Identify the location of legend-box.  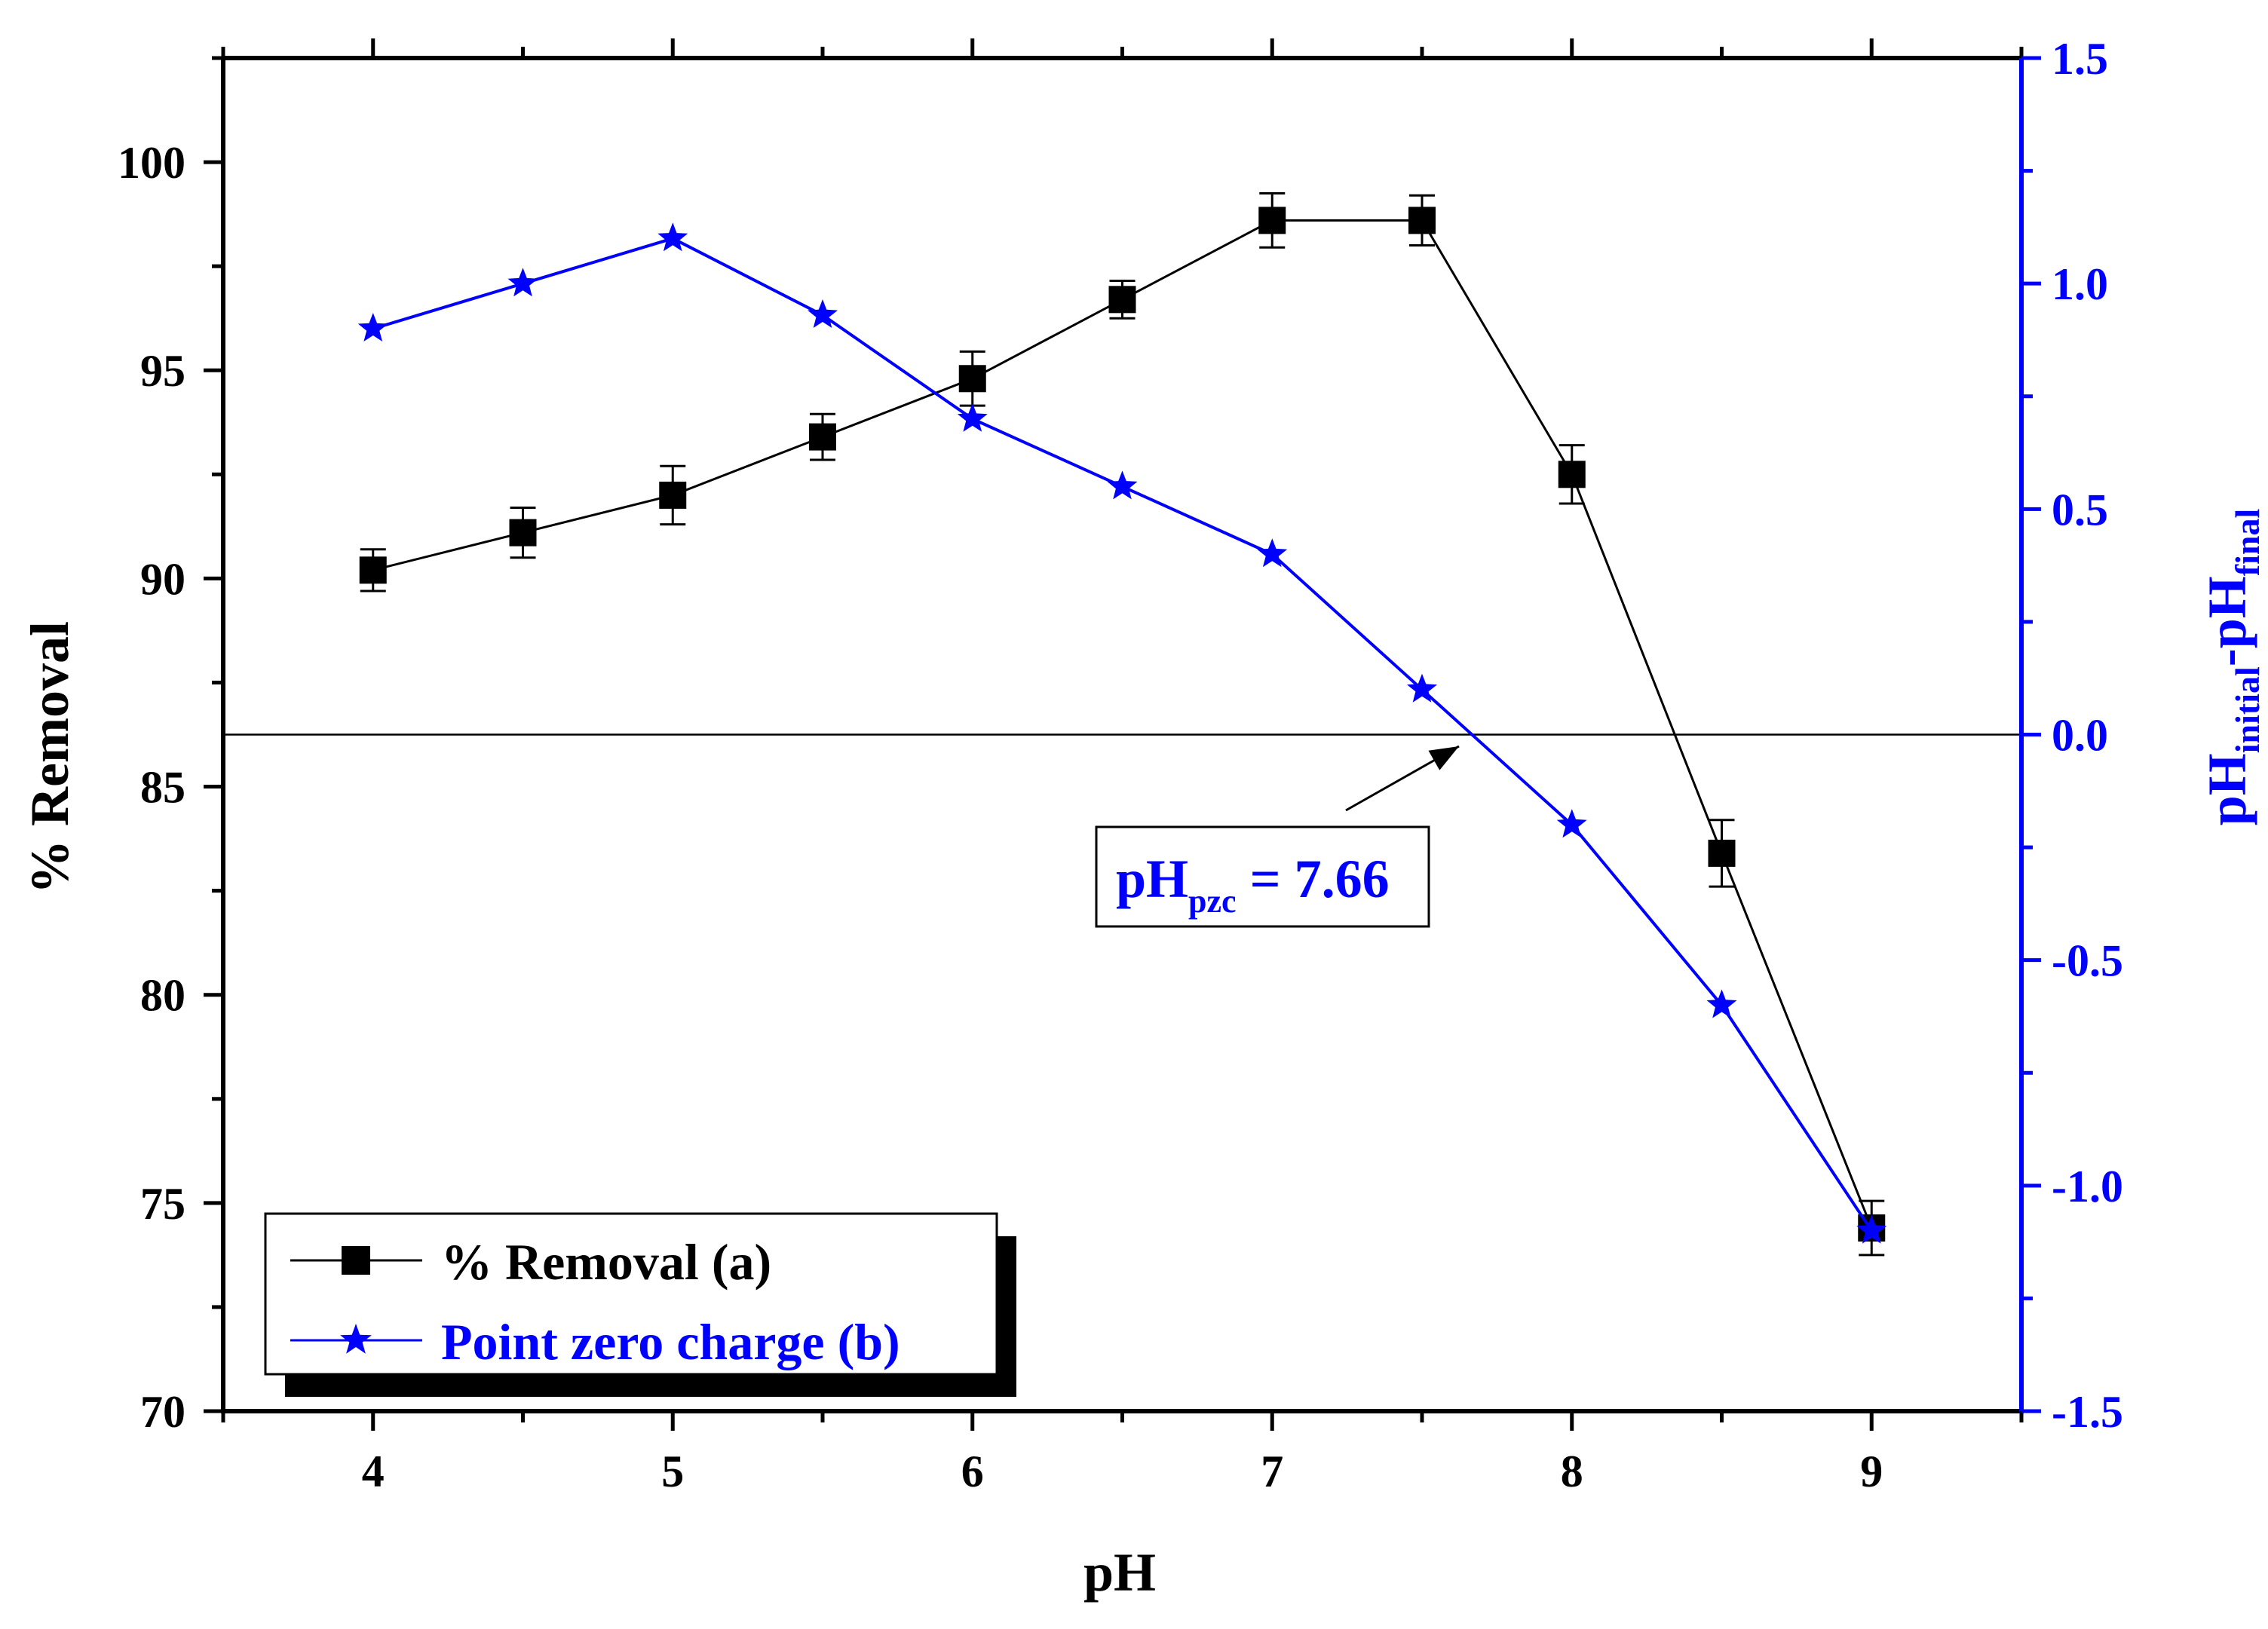
(631, 1294).